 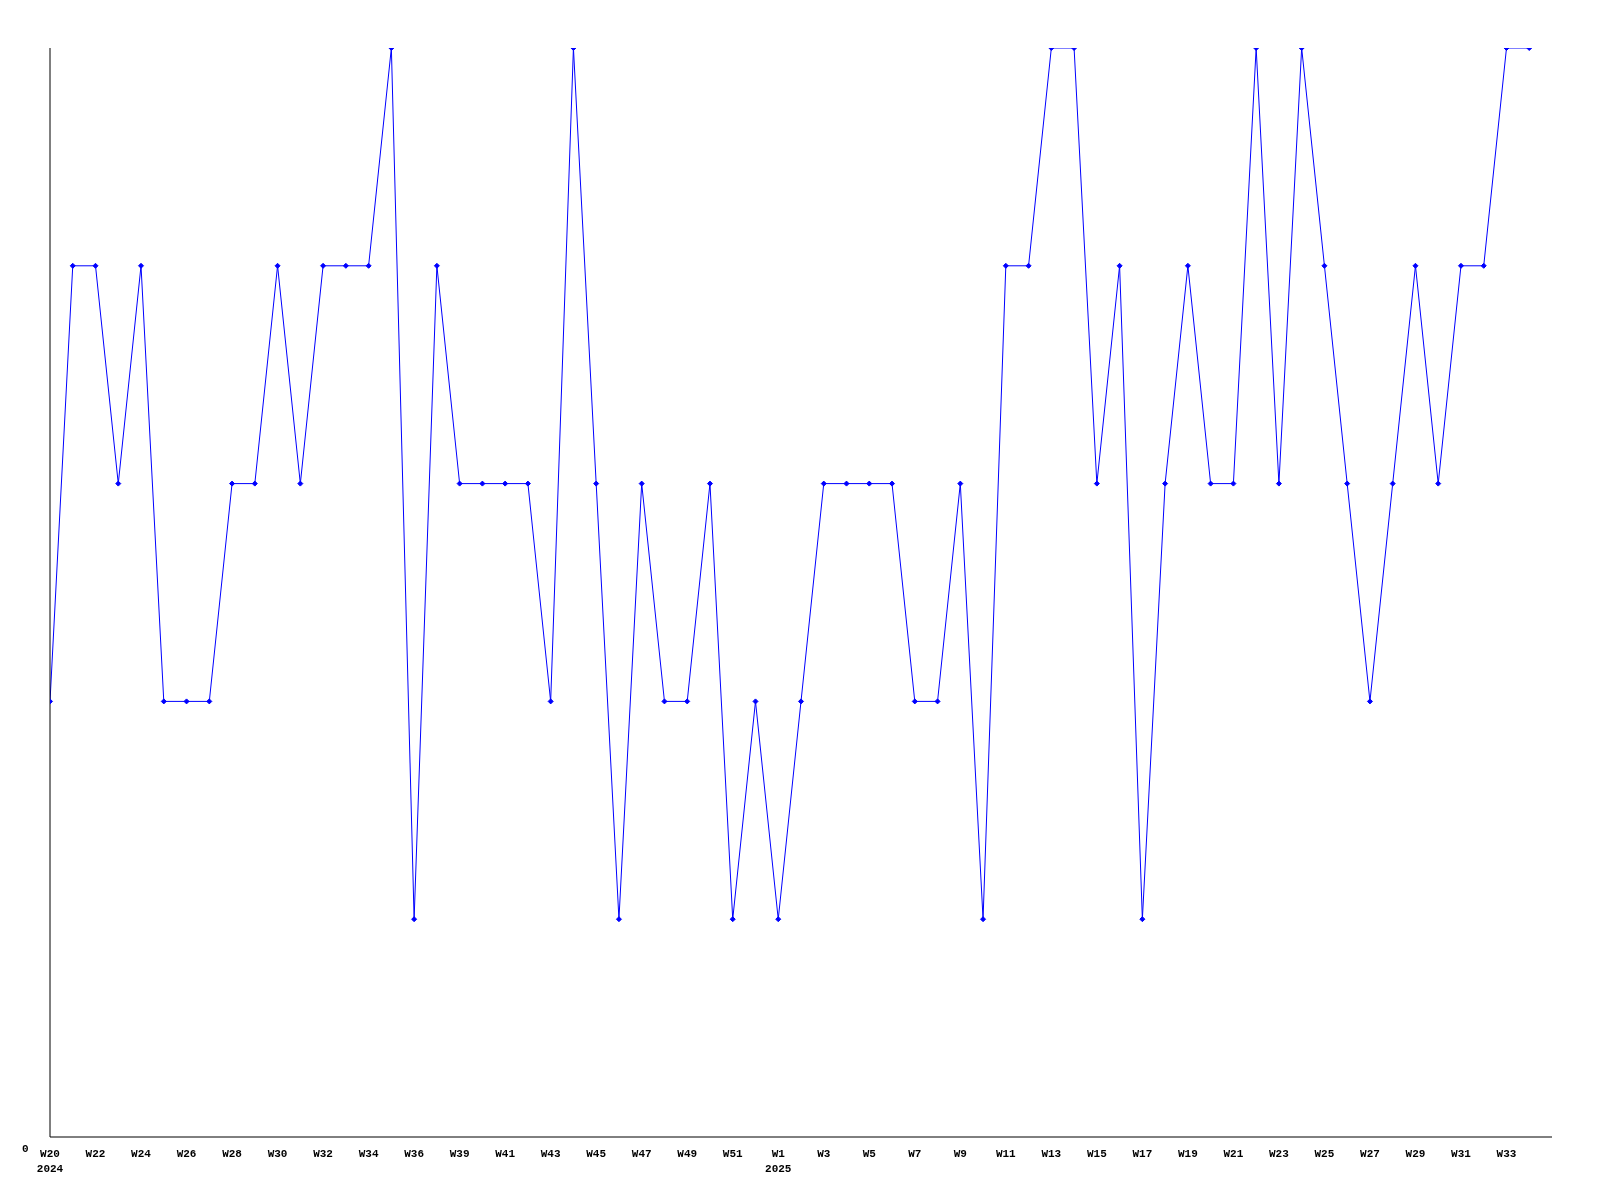 What do you see at coordinates (1415, 1154) in the screenshot?
I see `x-tick-label: W29` at bounding box center [1415, 1154].